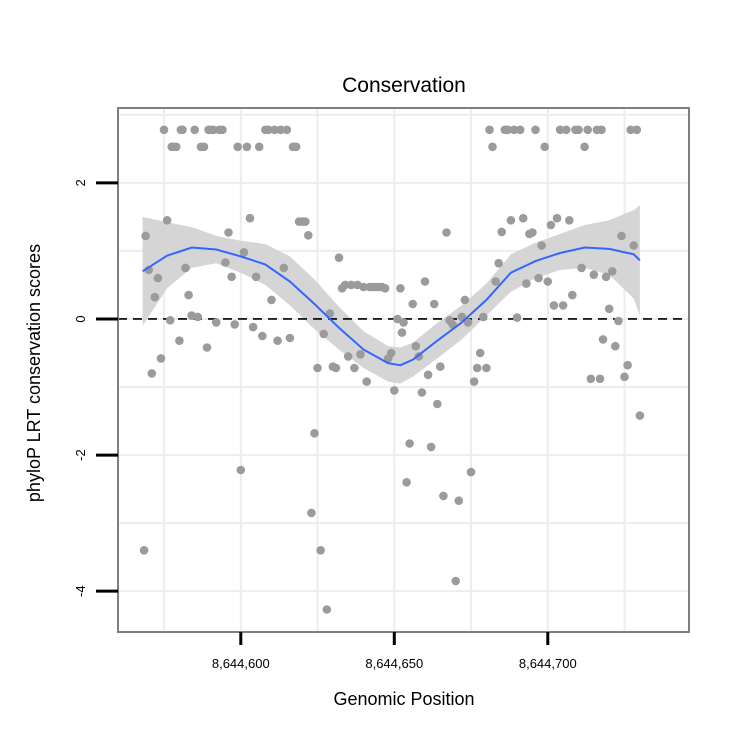 The height and width of the screenshot is (750, 750). What do you see at coordinates (403, 699) in the screenshot?
I see `x-axis-label: Genomic Position` at bounding box center [403, 699].